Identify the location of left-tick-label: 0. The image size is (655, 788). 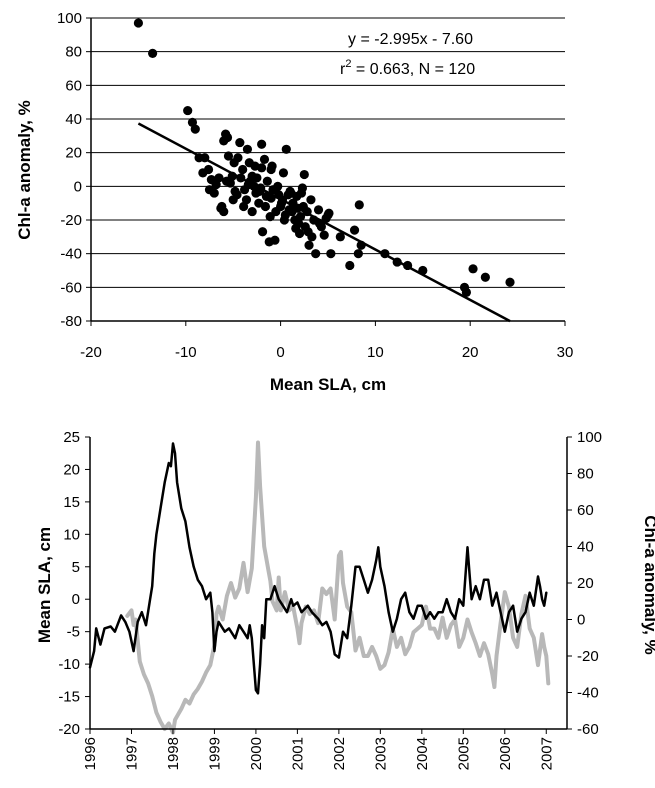
(76, 599).